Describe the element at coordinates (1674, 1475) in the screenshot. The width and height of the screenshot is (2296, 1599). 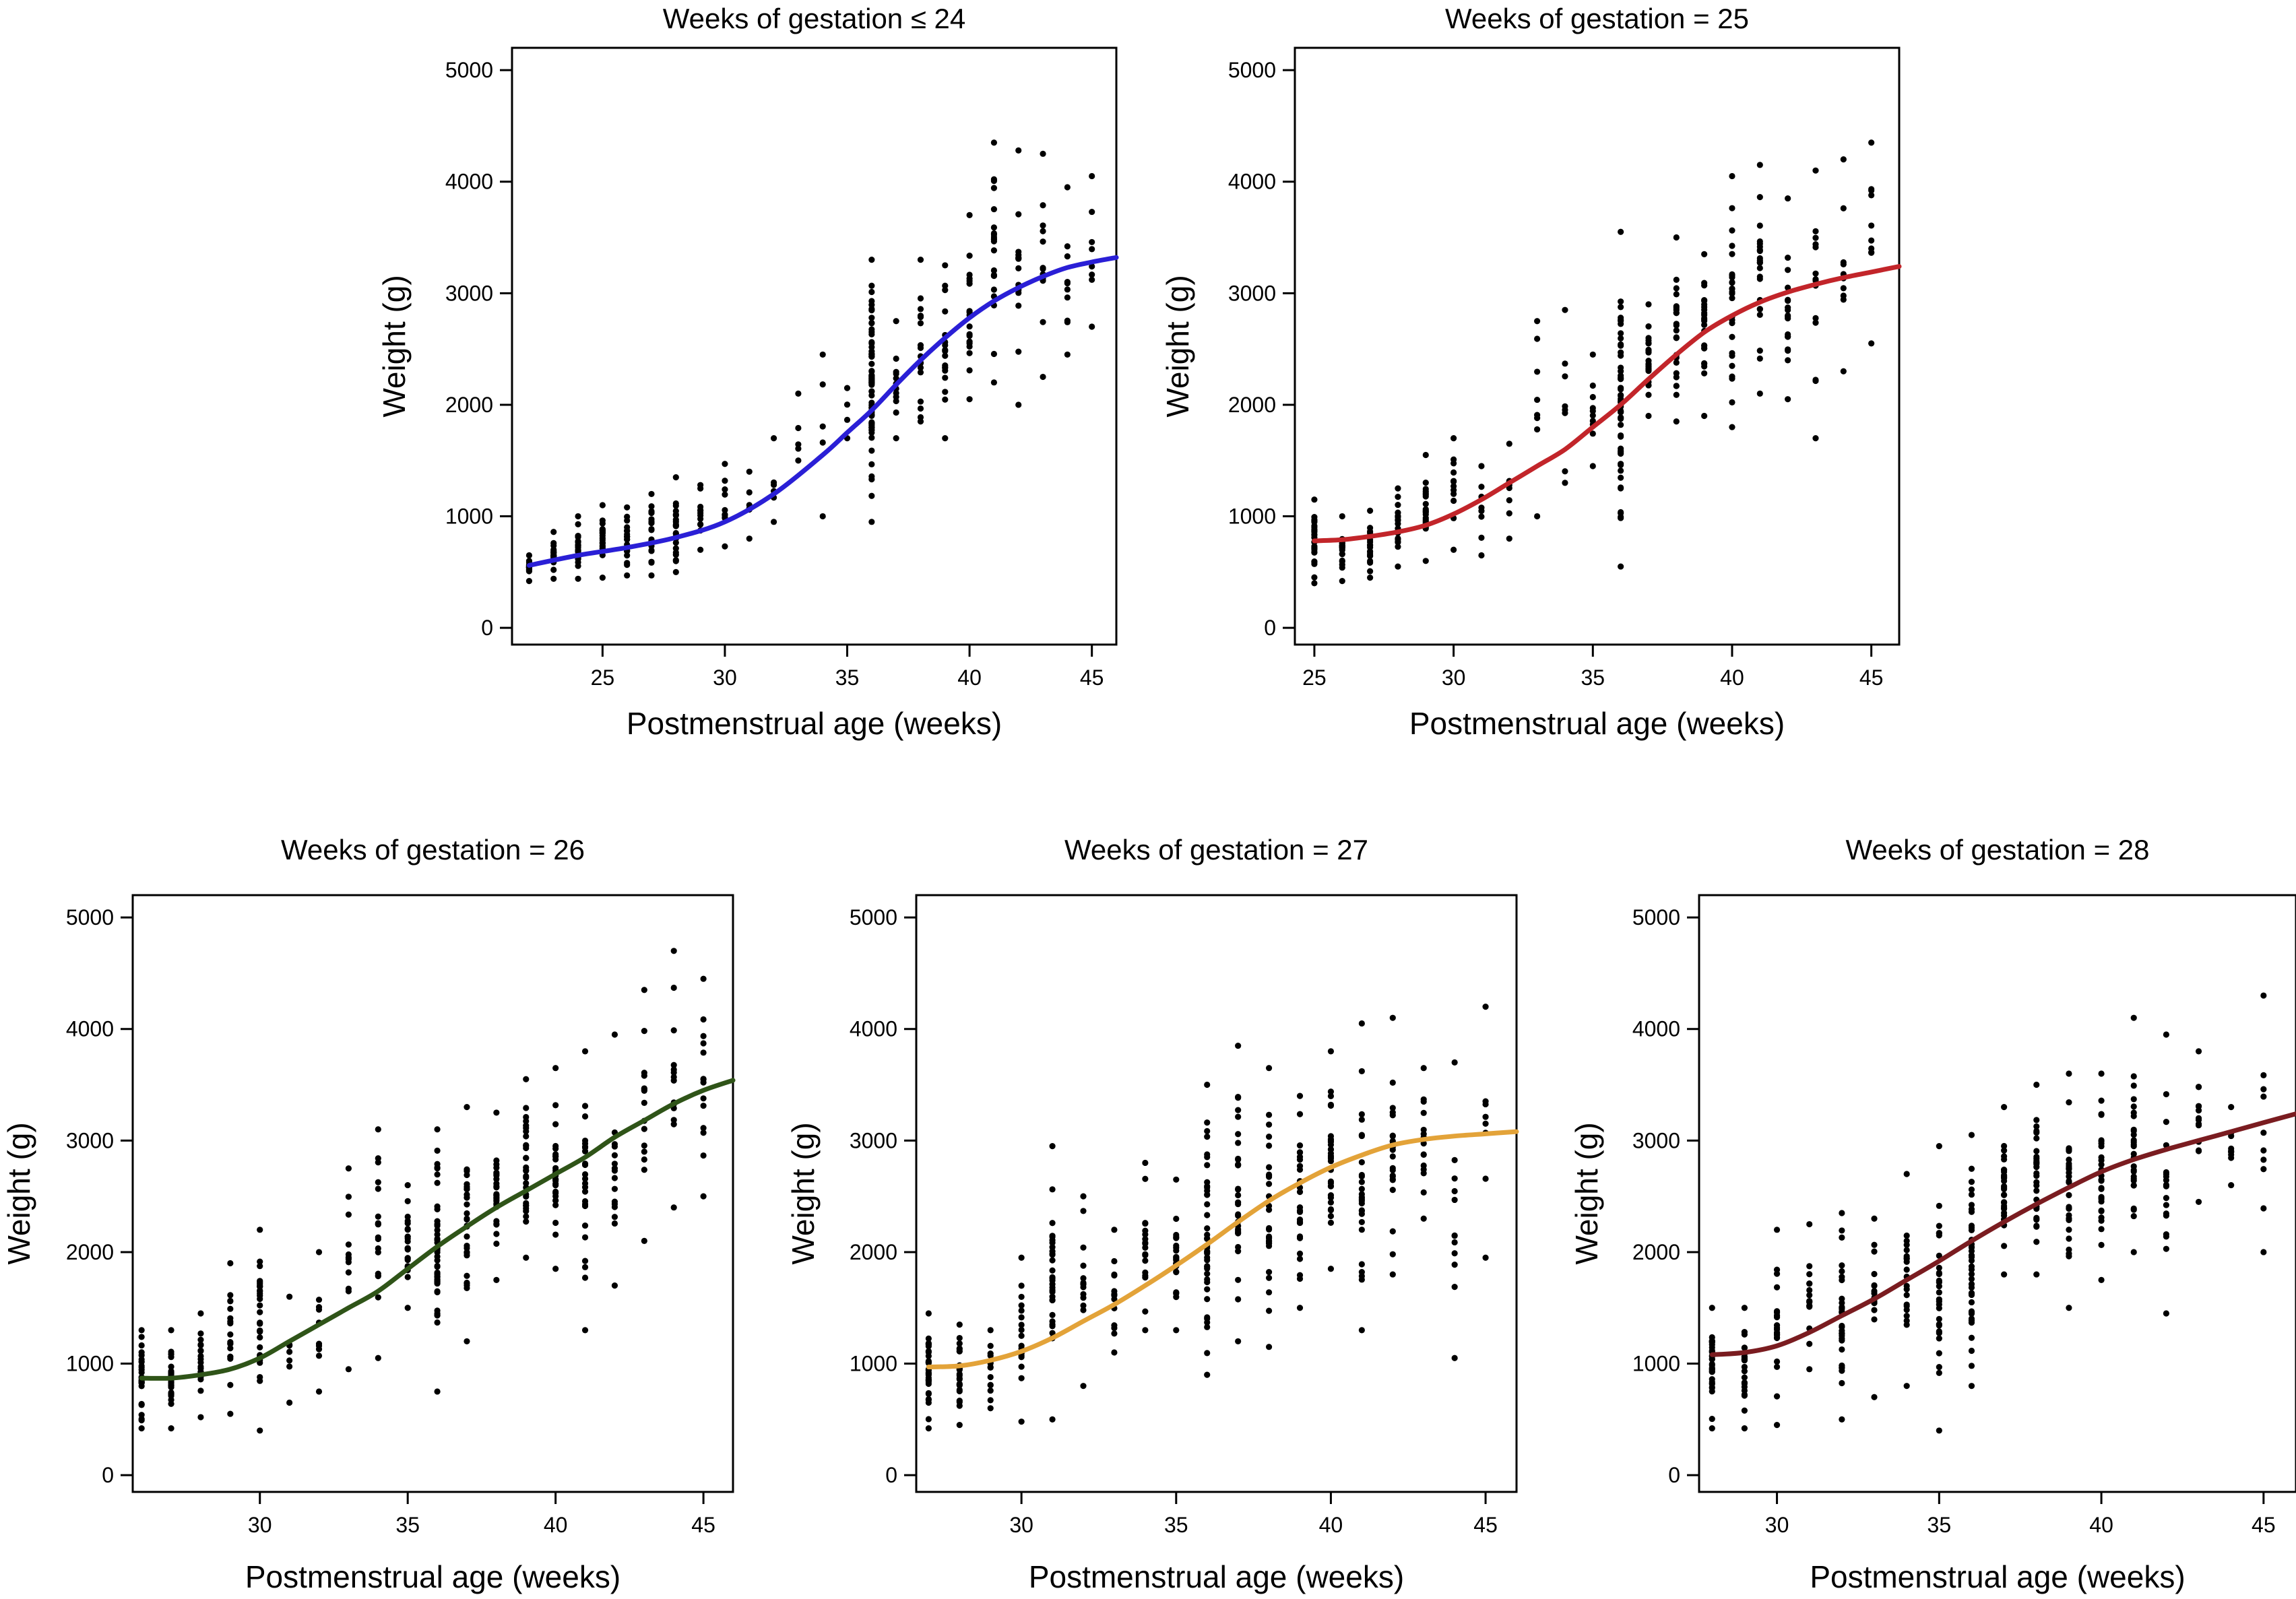
I see `y-tick-label: 0` at that location.